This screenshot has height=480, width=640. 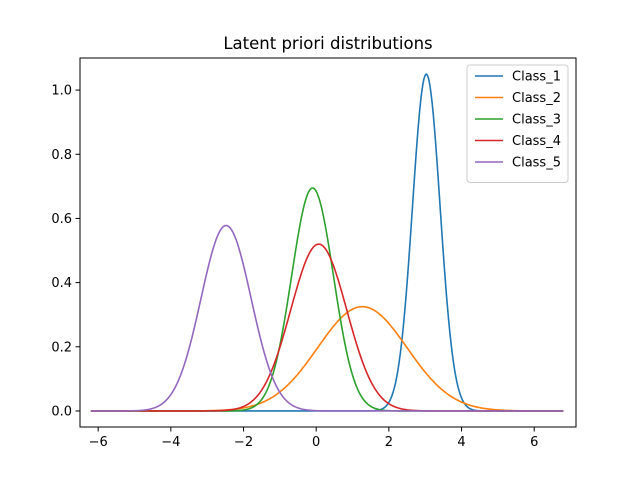 What do you see at coordinates (536, 120) in the screenshot?
I see `legend-label: Class_3` at bounding box center [536, 120].